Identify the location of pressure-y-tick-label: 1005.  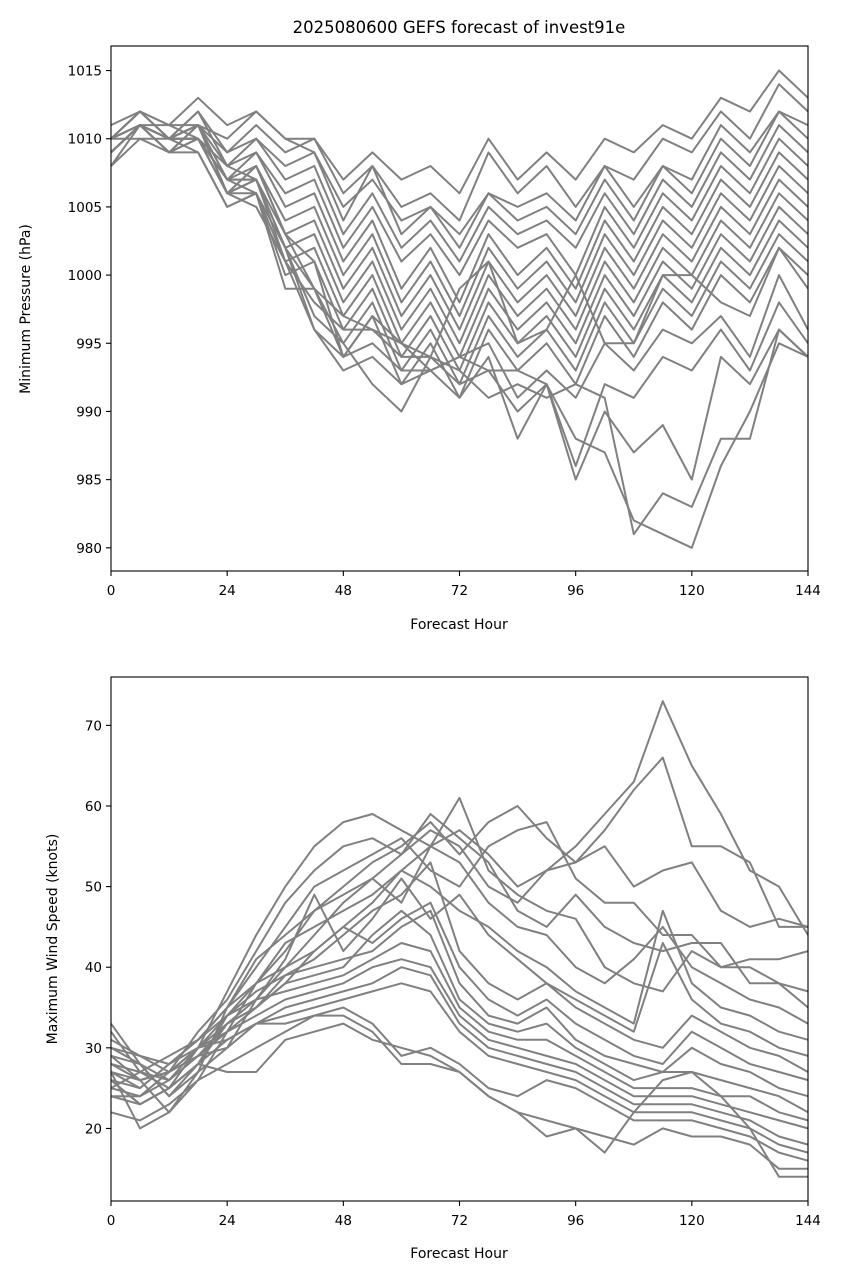
(85, 208).